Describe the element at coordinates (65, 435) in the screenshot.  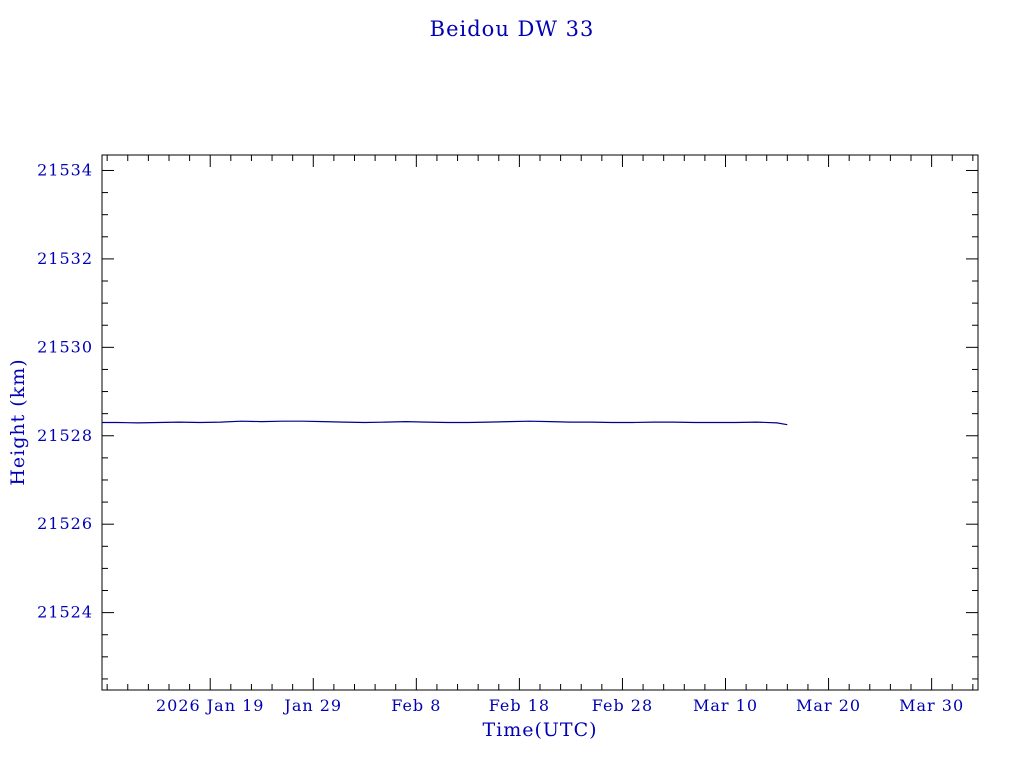
I see `y-tick-label: 21528` at that location.